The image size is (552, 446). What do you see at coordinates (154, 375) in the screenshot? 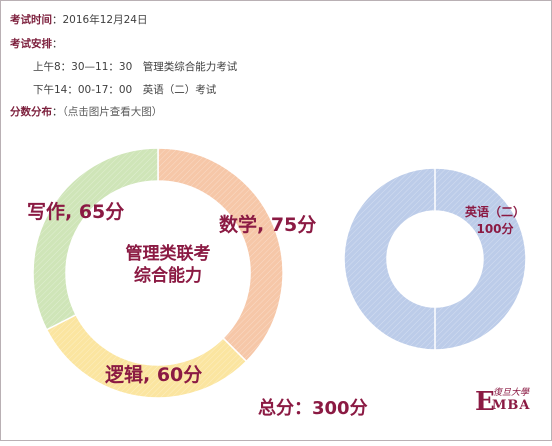
I see `logic-label: 逻辑, 60分` at bounding box center [154, 375].